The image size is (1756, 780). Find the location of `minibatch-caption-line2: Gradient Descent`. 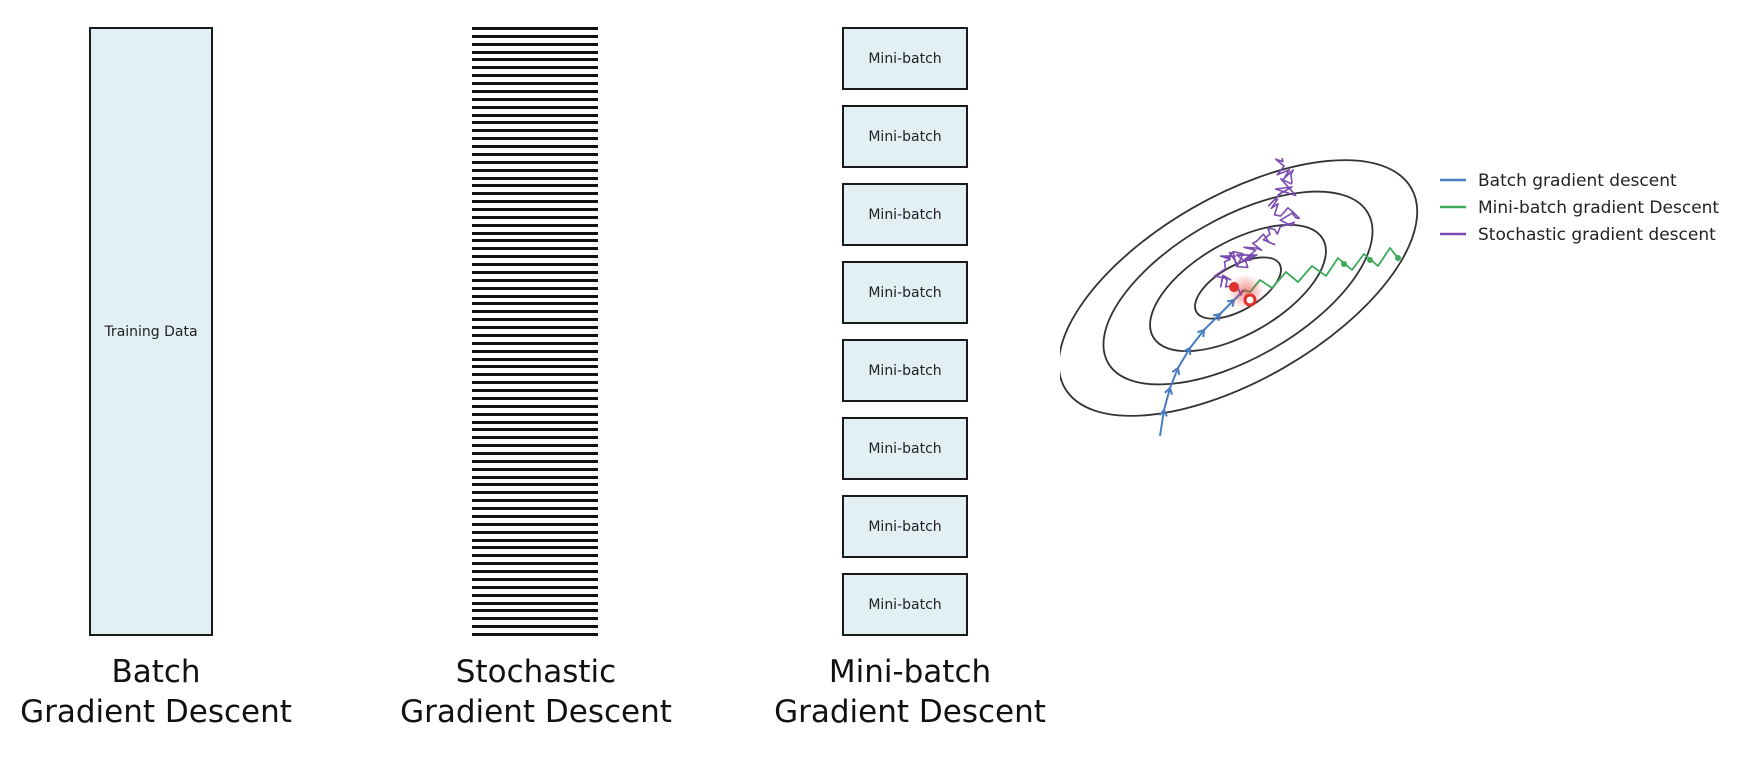

minibatch-caption-line2: Gradient Descent is located at coordinates (910, 712).